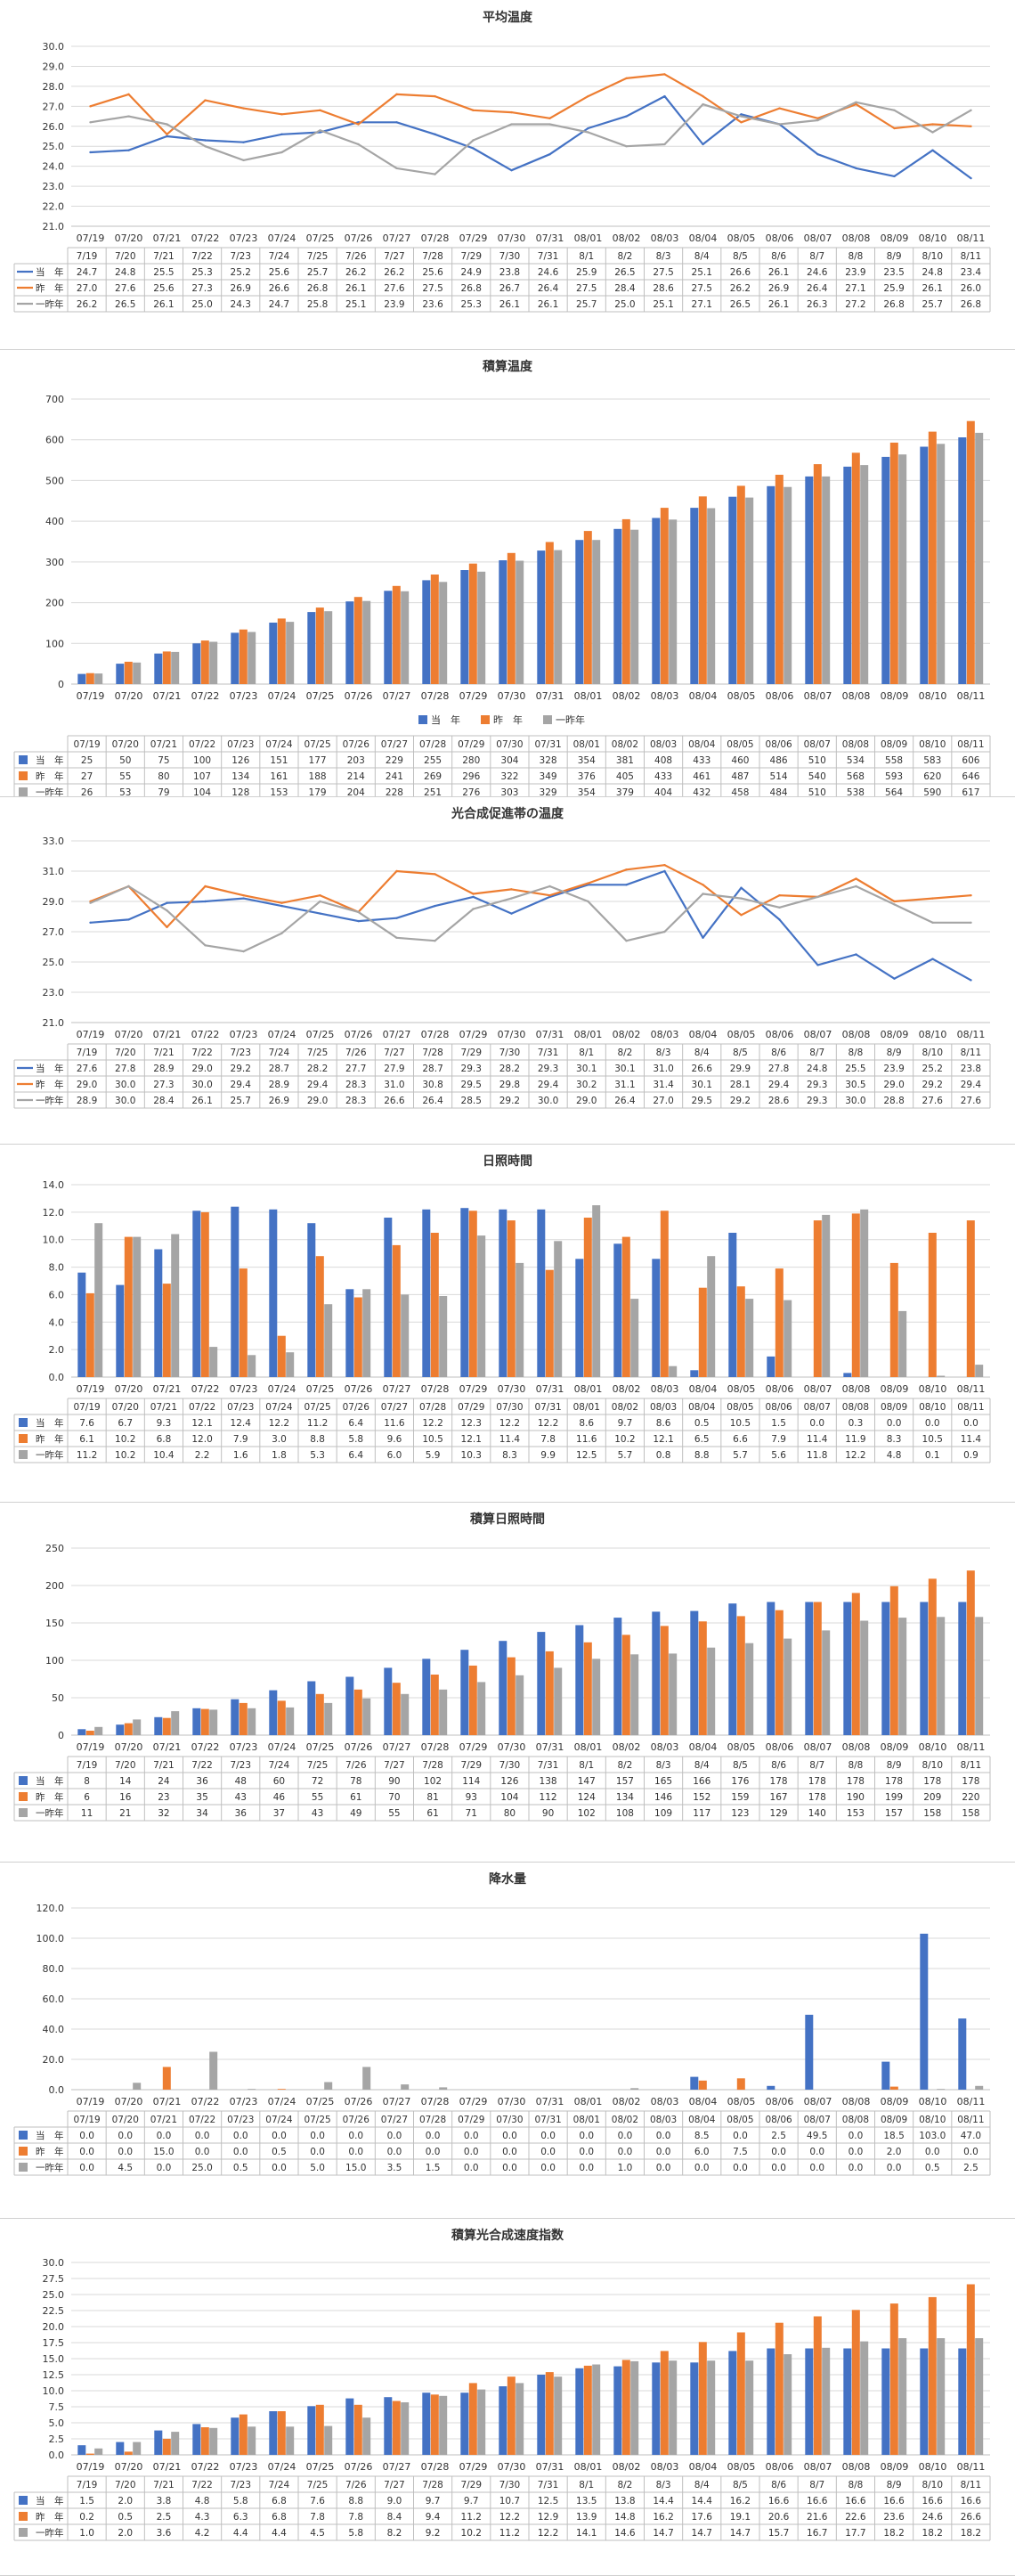  Describe the element at coordinates (86, 2534) in the screenshot. I see `table-cell: 1.0` at that location.